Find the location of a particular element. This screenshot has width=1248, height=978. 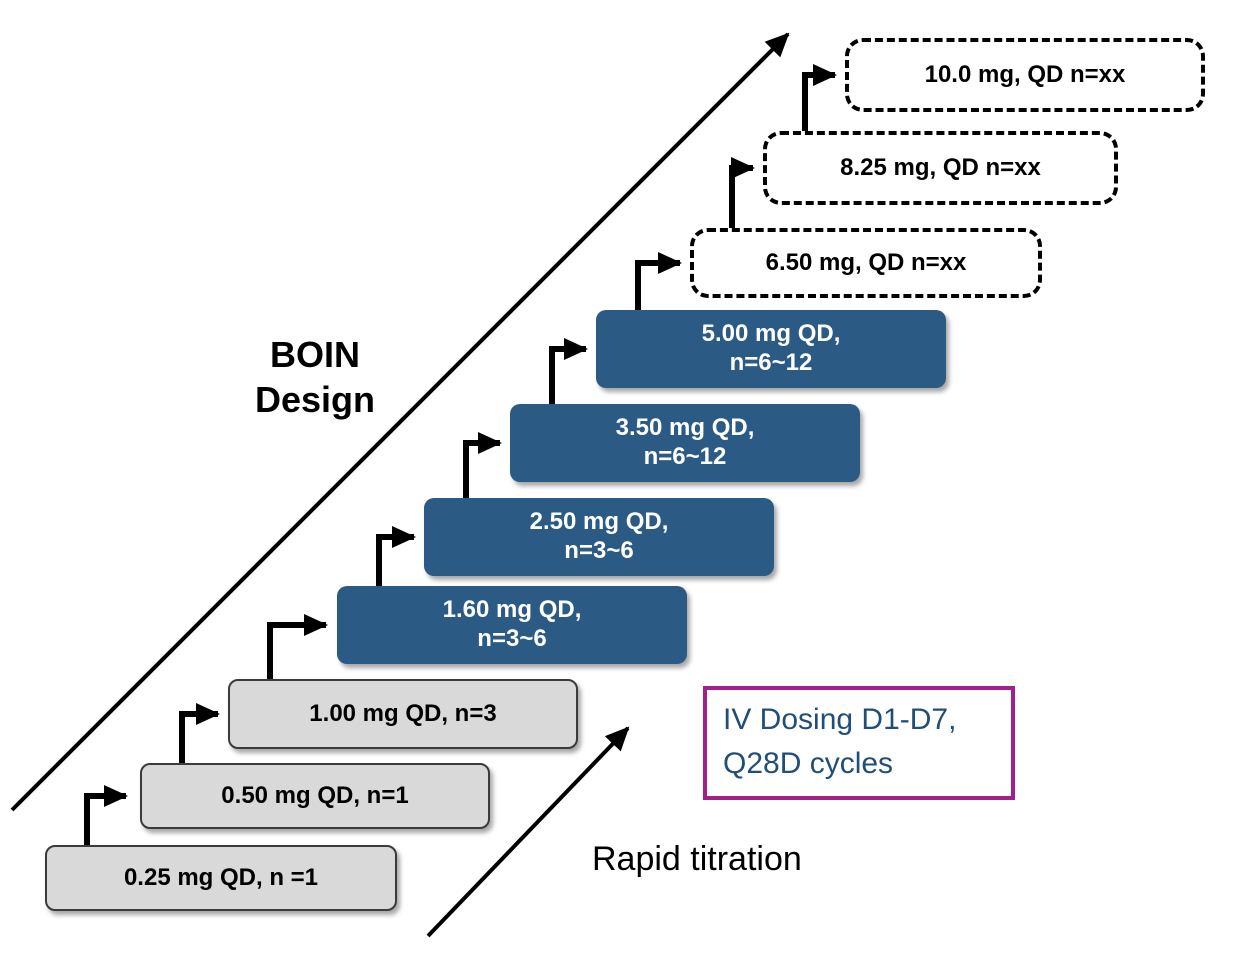

dose-box-2-50mg: 2.50 mg QD, n=3~6 is located at coordinates (599, 537).